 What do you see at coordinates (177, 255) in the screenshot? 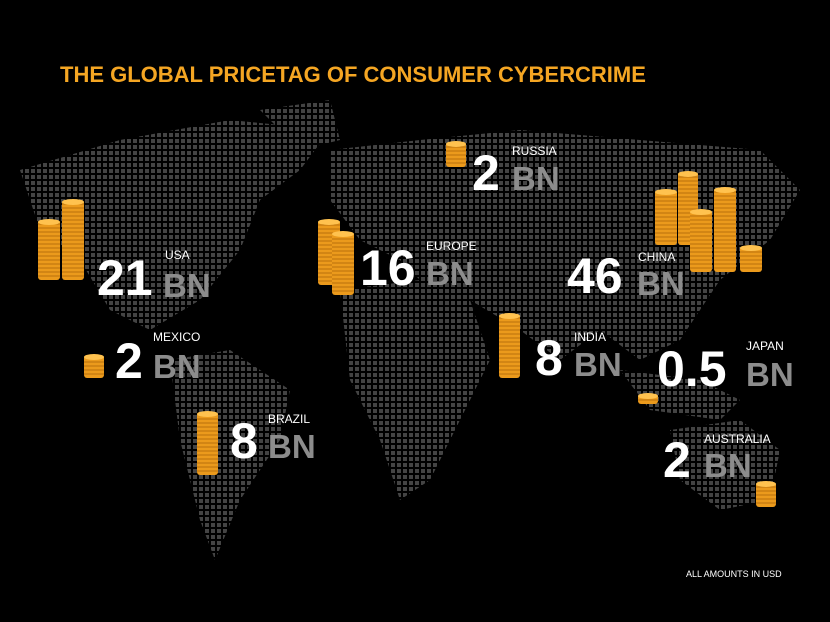
I see `region-name: USA` at bounding box center [177, 255].